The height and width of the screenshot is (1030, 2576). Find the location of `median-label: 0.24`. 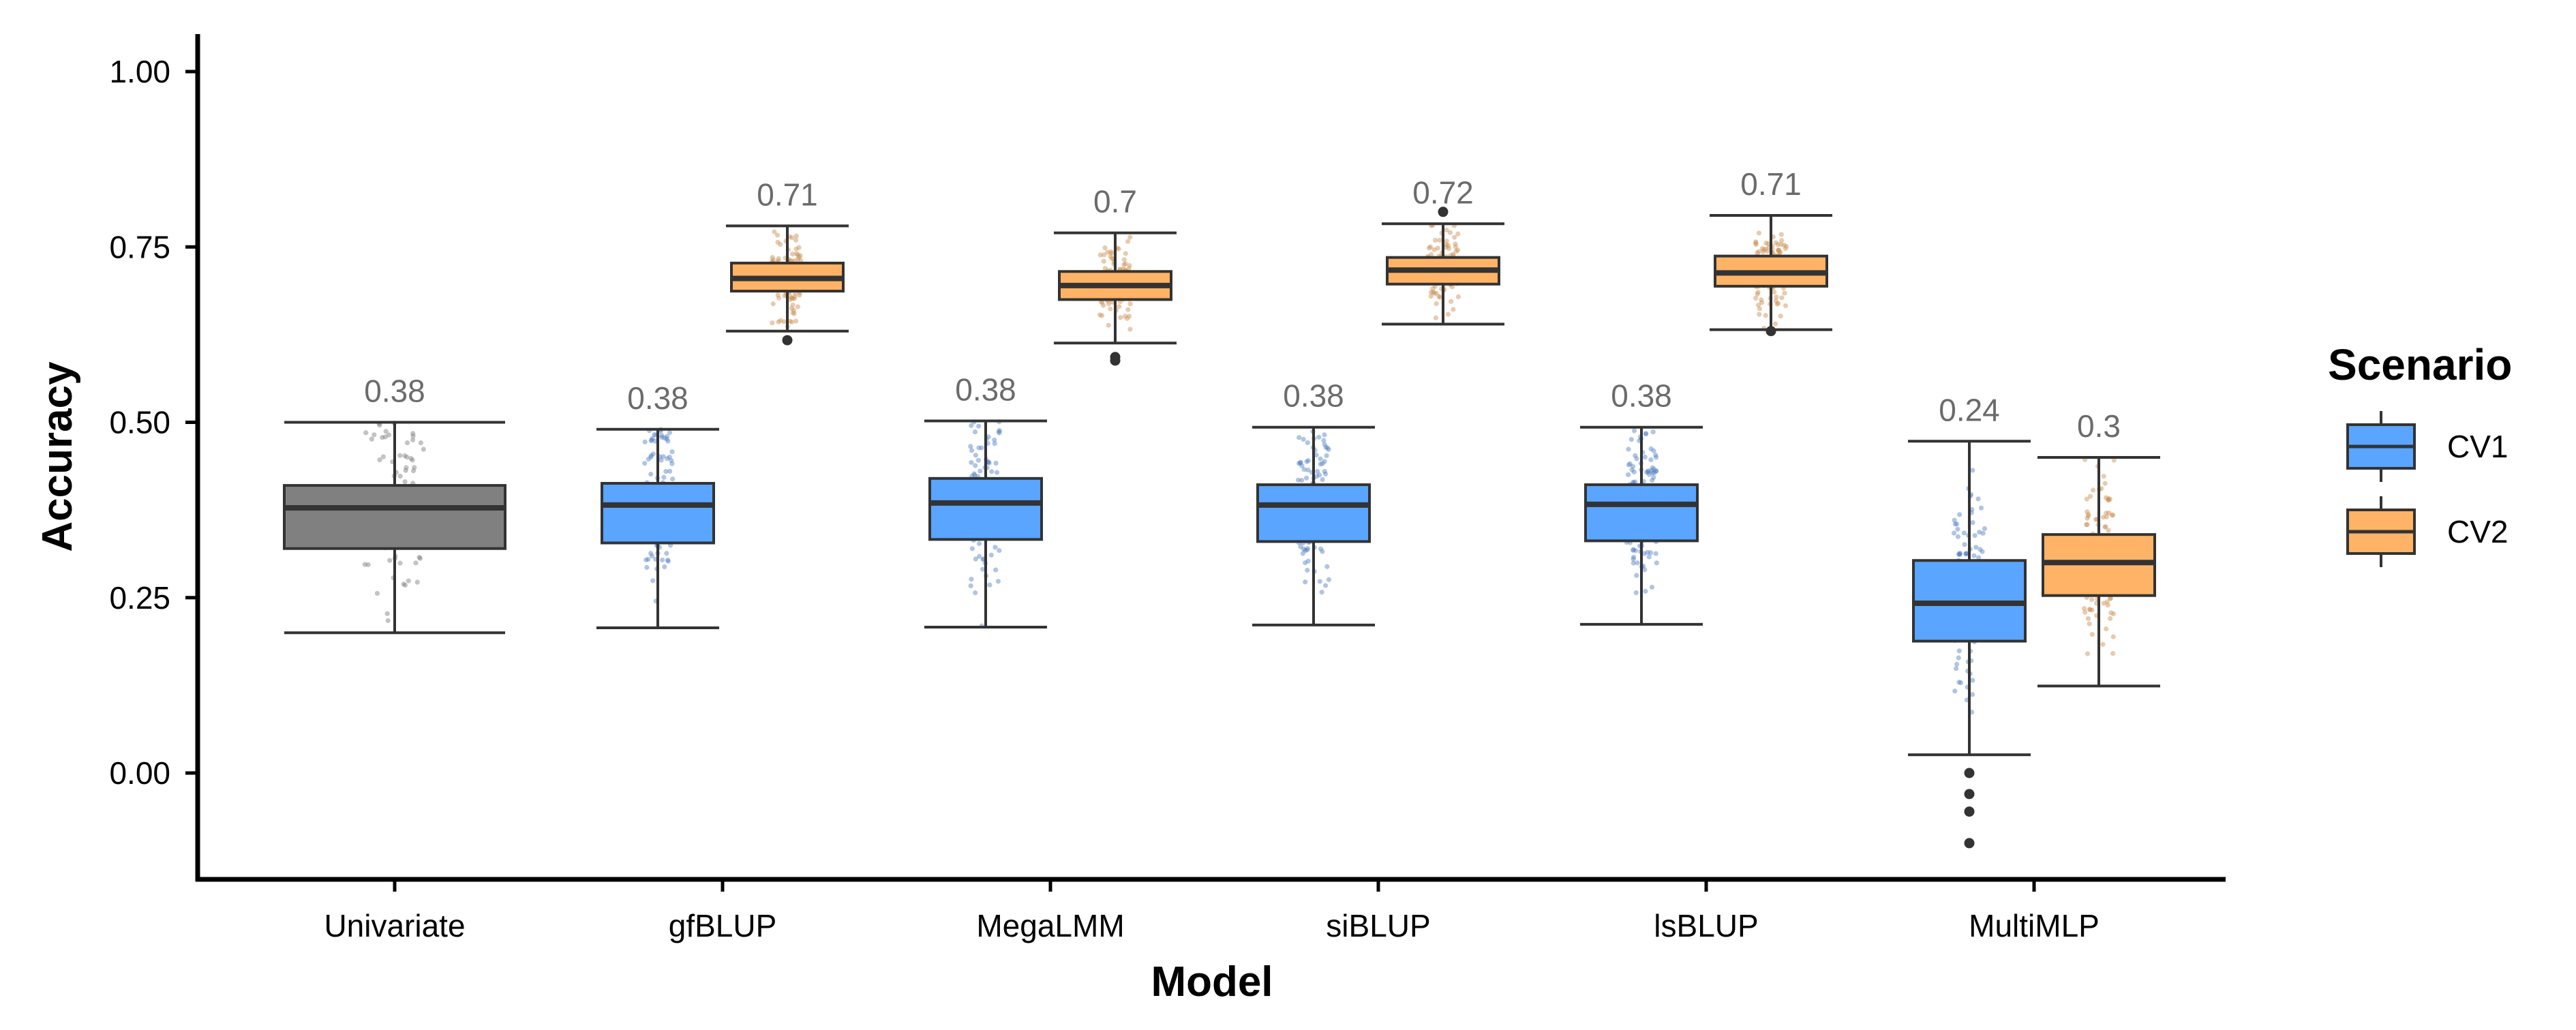

median-label: 0.24 is located at coordinates (1969, 409).